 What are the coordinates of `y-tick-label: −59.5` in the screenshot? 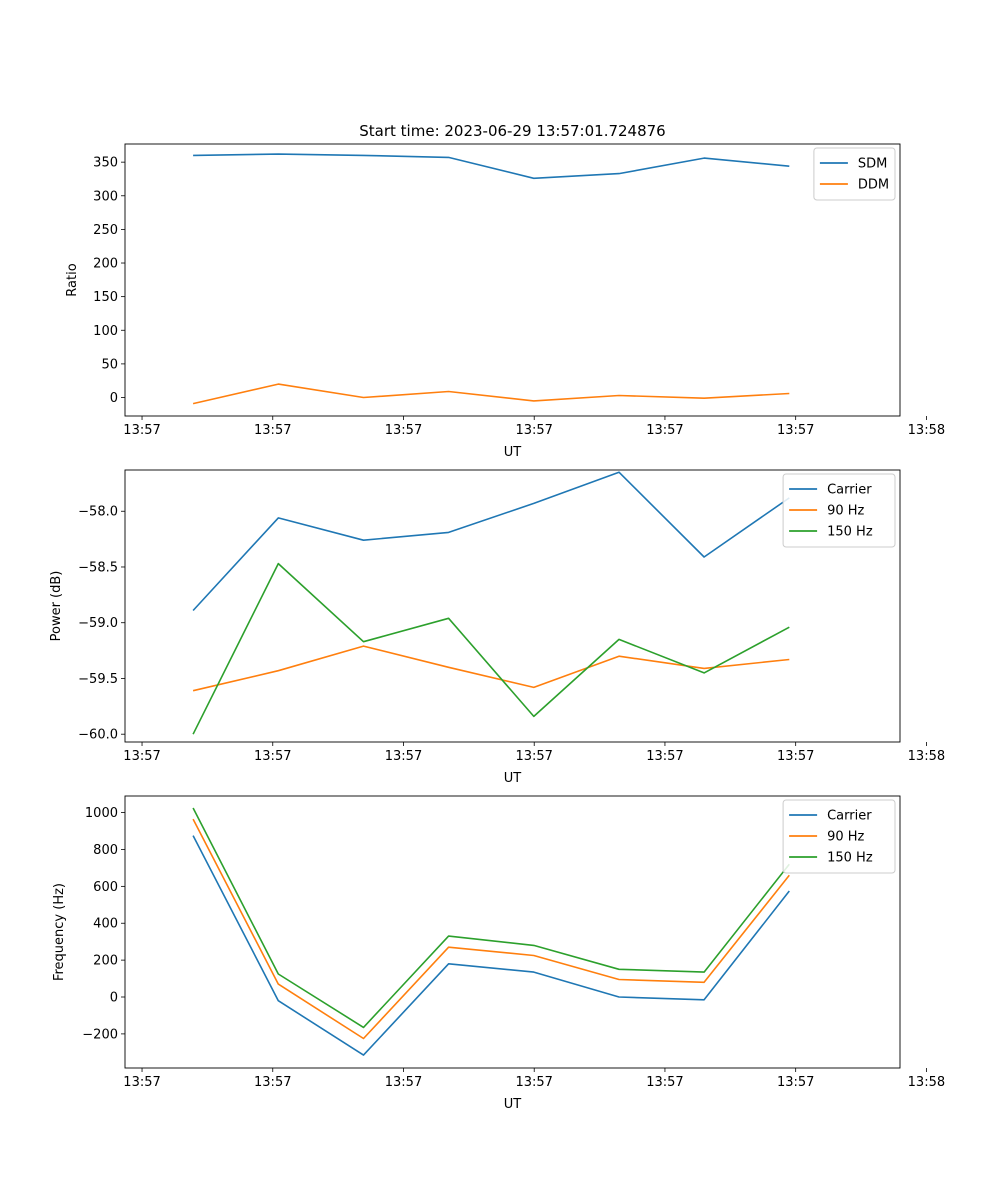 It's located at (98, 679).